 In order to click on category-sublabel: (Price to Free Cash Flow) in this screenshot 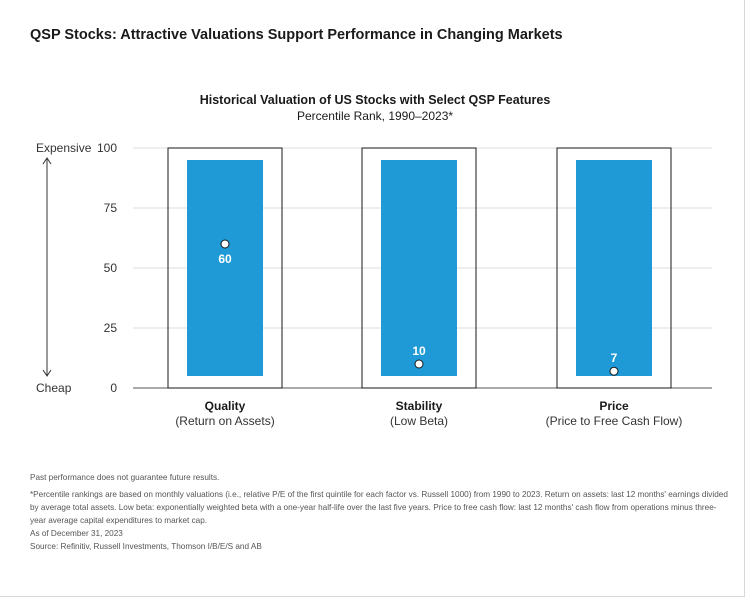, I will do `click(614, 421)`.